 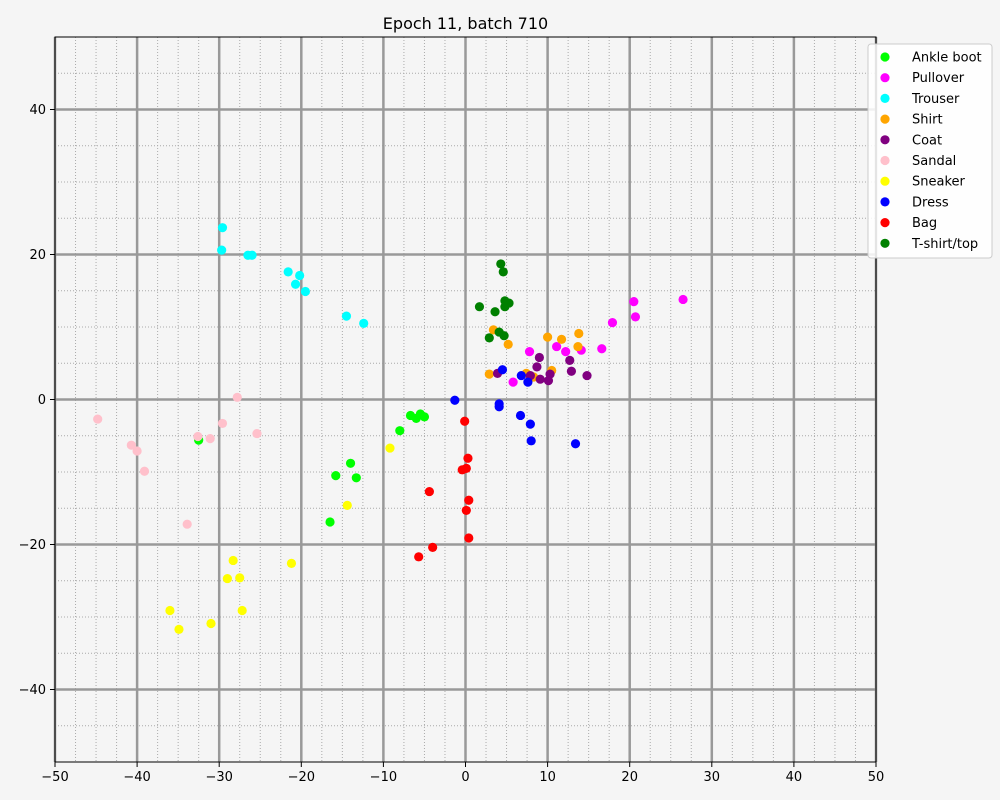 I want to click on legend-label: Dress, so click(x=930, y=202).